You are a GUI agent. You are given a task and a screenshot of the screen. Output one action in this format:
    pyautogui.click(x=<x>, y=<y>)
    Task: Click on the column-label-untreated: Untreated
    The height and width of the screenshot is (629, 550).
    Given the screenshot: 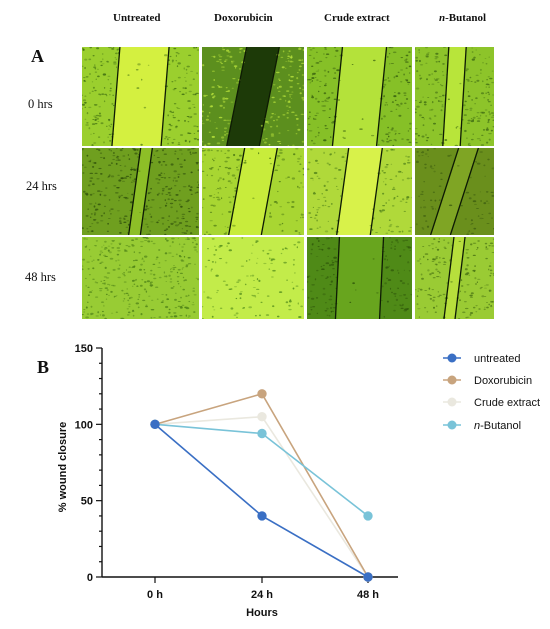 What is the action you would take?
    pyautogui.click(x=137, y=18)
    